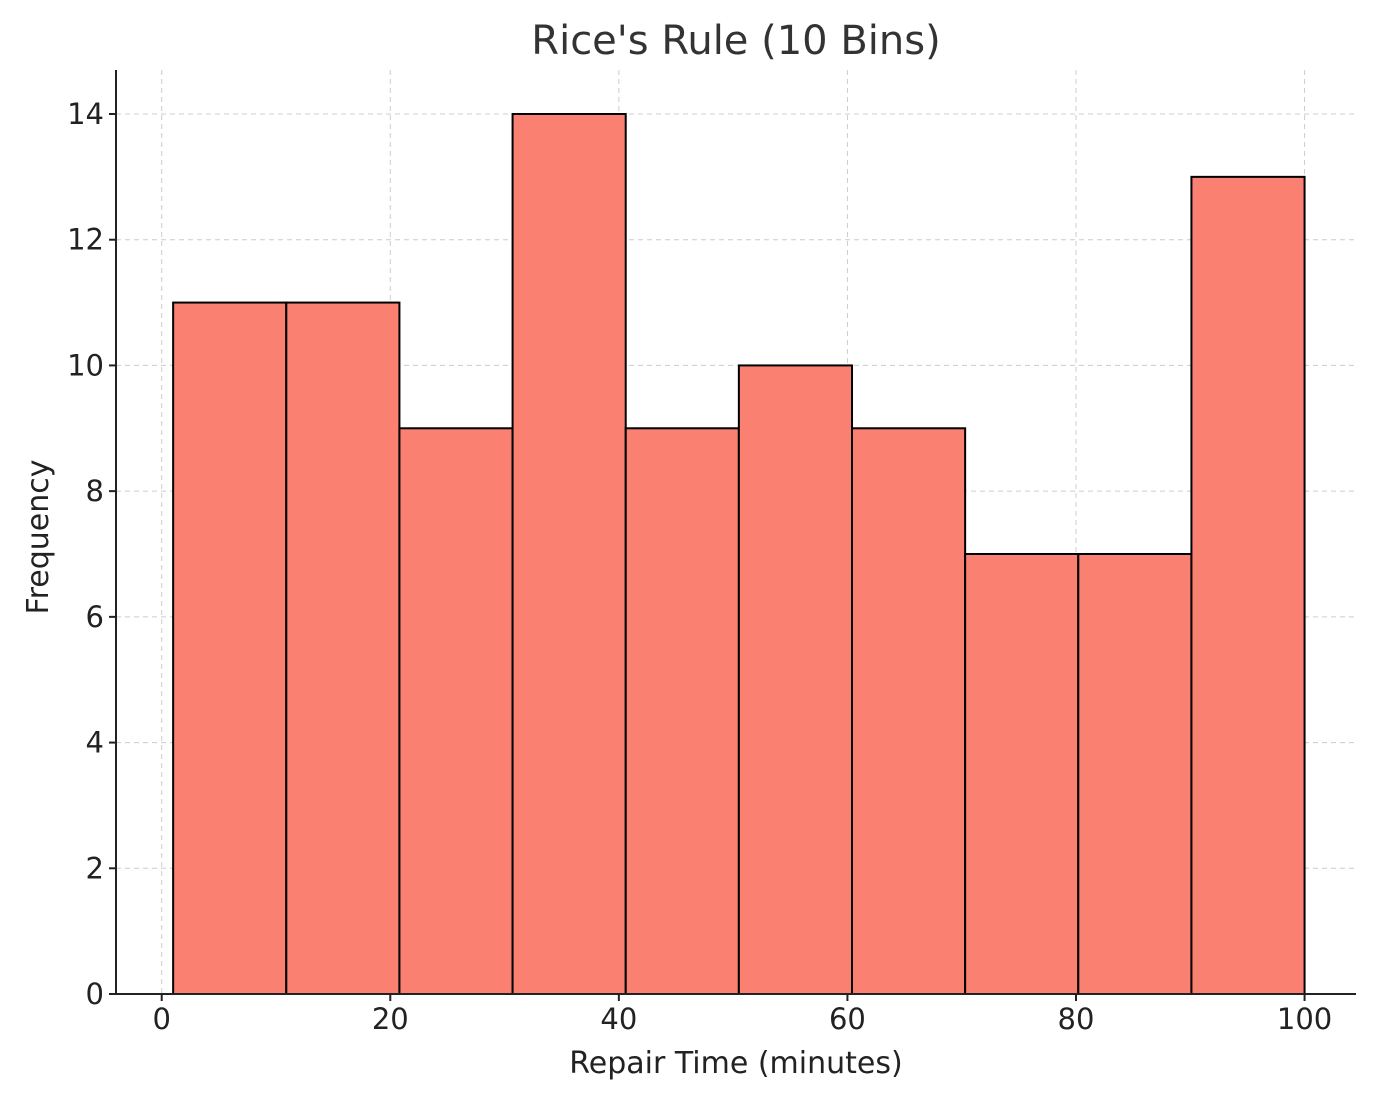  I want to click on x-tick-label: 80, so click(1076, 1019).